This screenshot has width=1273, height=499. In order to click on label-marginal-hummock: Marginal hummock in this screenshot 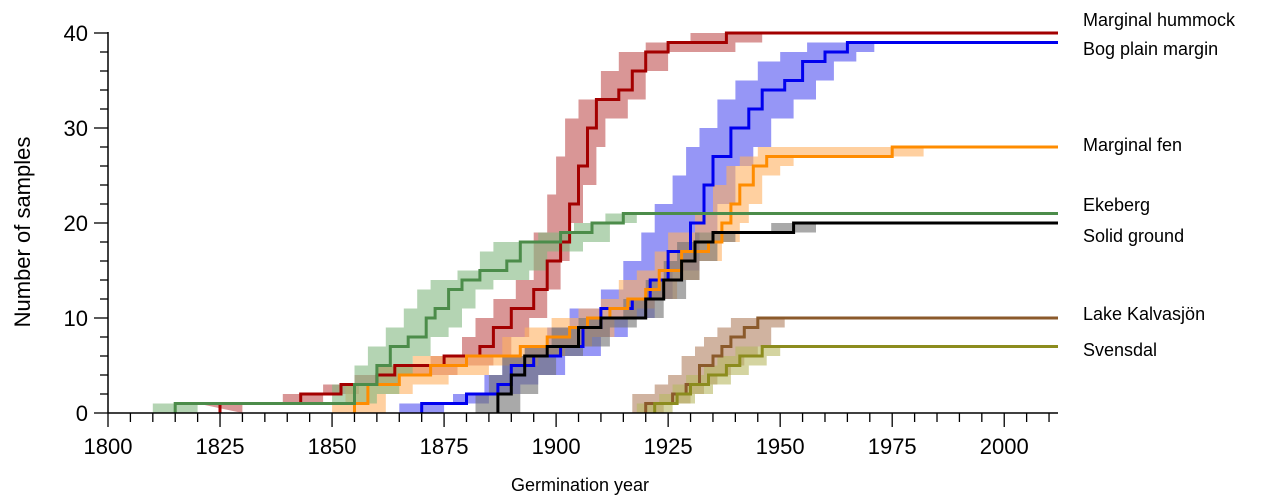, I will do `click(1159, 20)`.